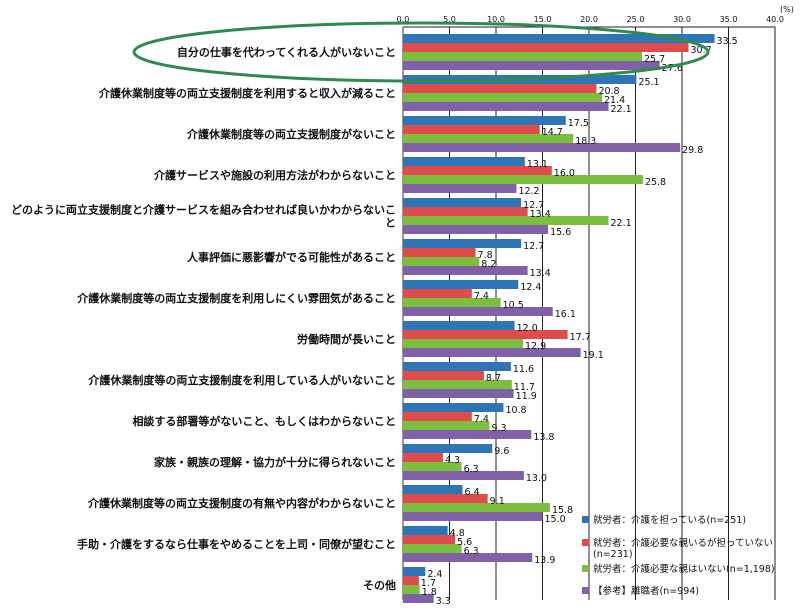  What do you see at coordinates (471, 551) in the screenshot?
I see `data-label: 6.3` at bounding box center [471, 551].